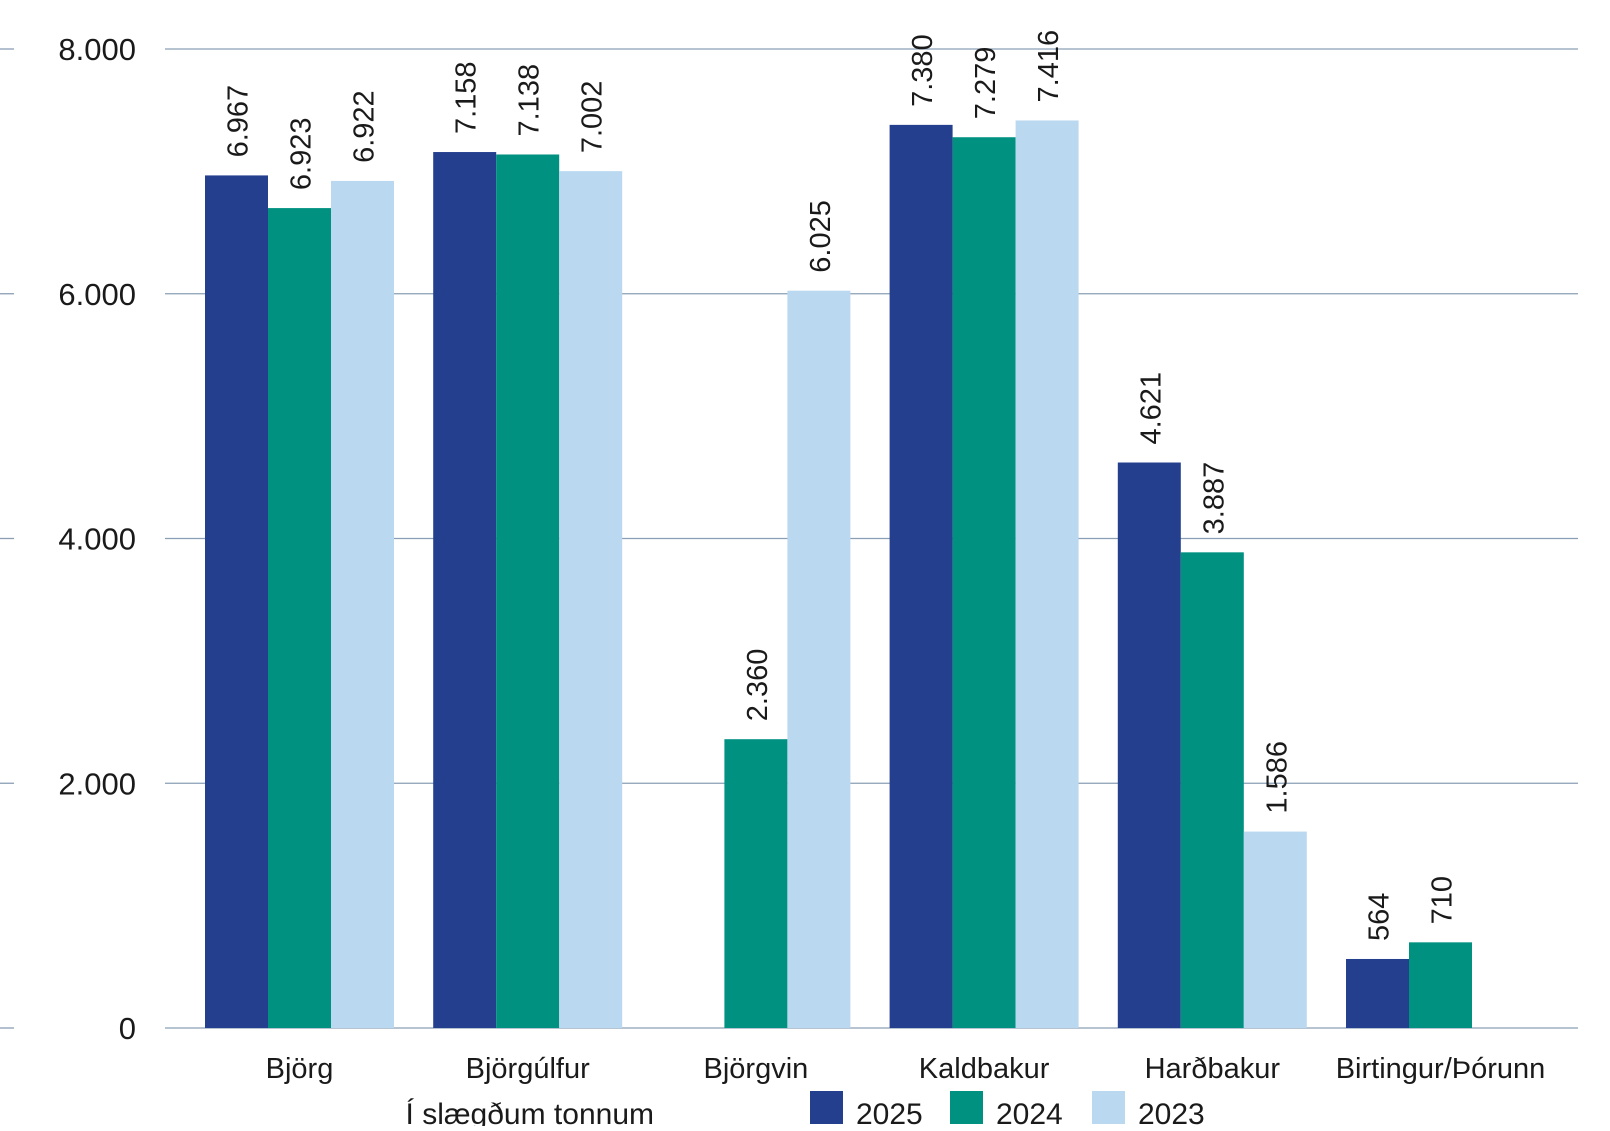 The image size is (1610, 1131). I want to click on category-label: Harðbakur, so click(1213, 1069).